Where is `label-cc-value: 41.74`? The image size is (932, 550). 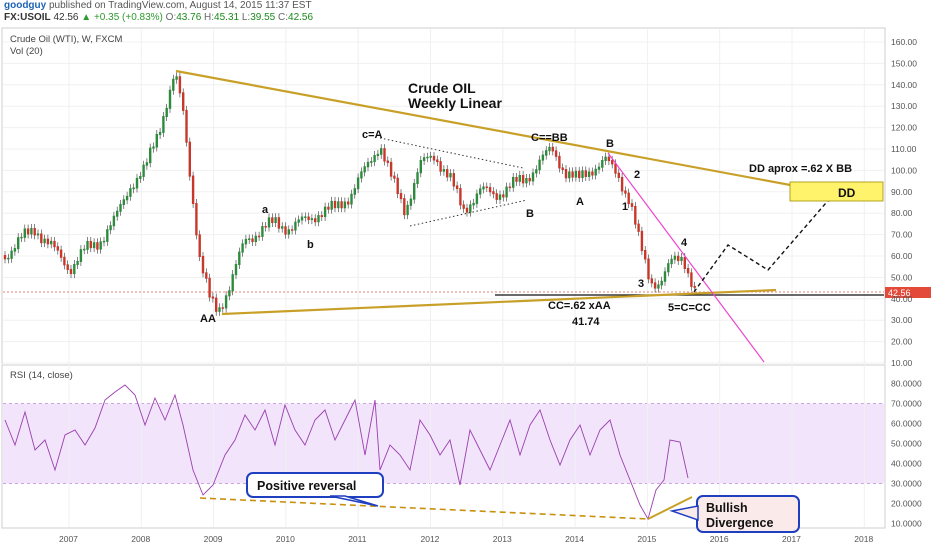
label-cc-value: 41.74 is located at coordinates (586, 322).